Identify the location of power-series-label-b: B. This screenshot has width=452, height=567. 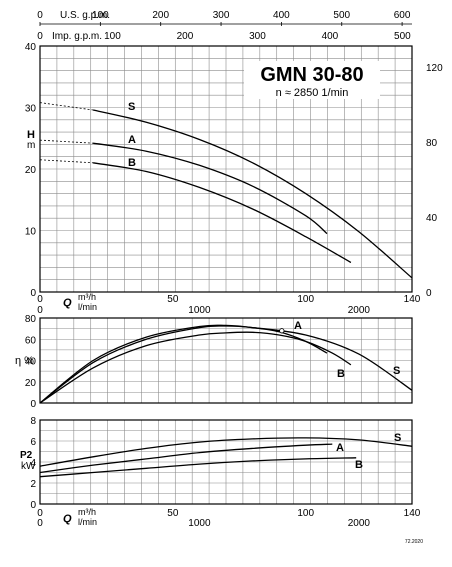
(359, 465).